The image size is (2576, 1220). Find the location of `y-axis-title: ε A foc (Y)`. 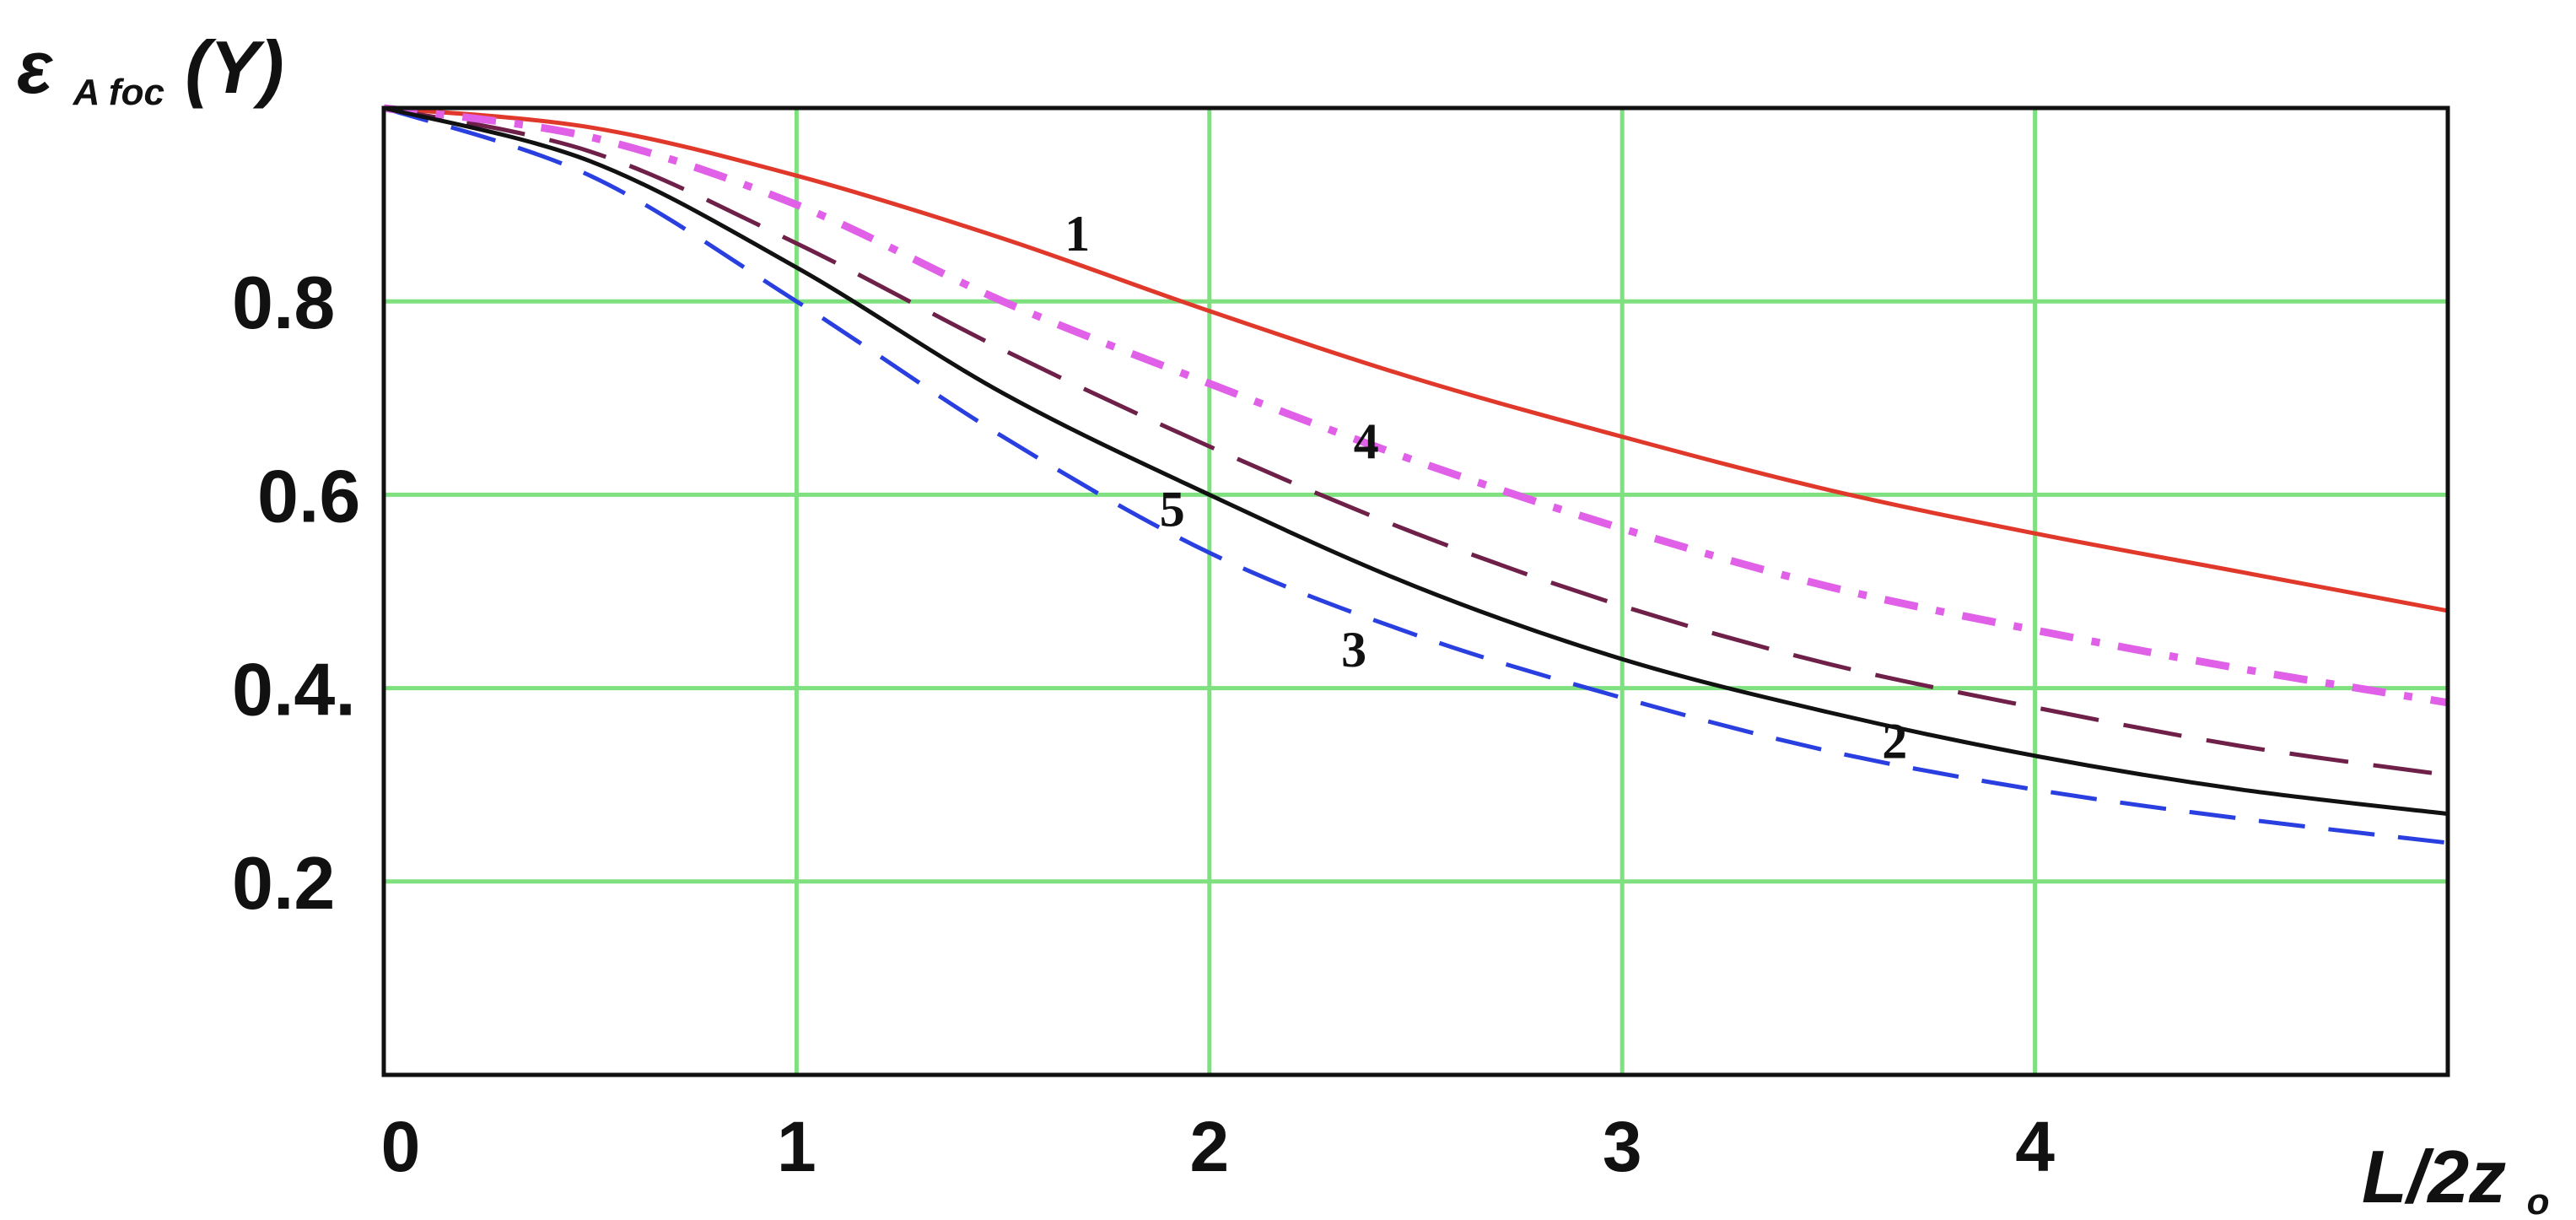

y-axis-title: ε A foc (Y) is located at coordinates (150, 73).